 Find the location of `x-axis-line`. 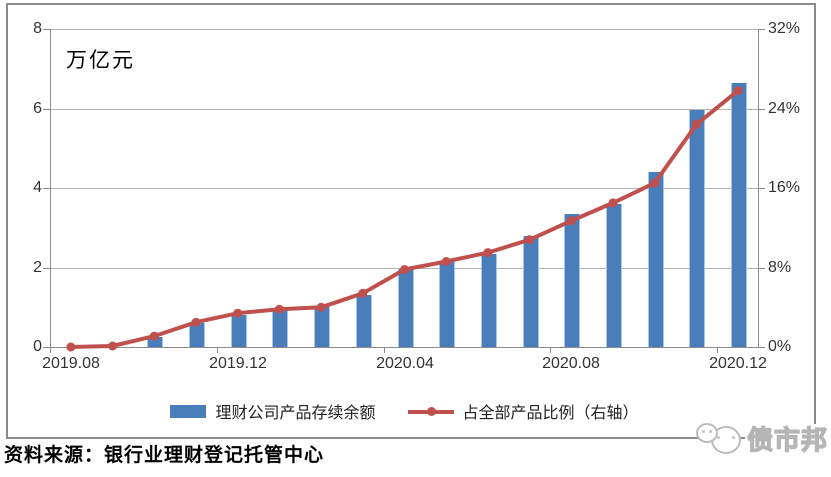

x-axis-line is located at coordinates (404, 347).